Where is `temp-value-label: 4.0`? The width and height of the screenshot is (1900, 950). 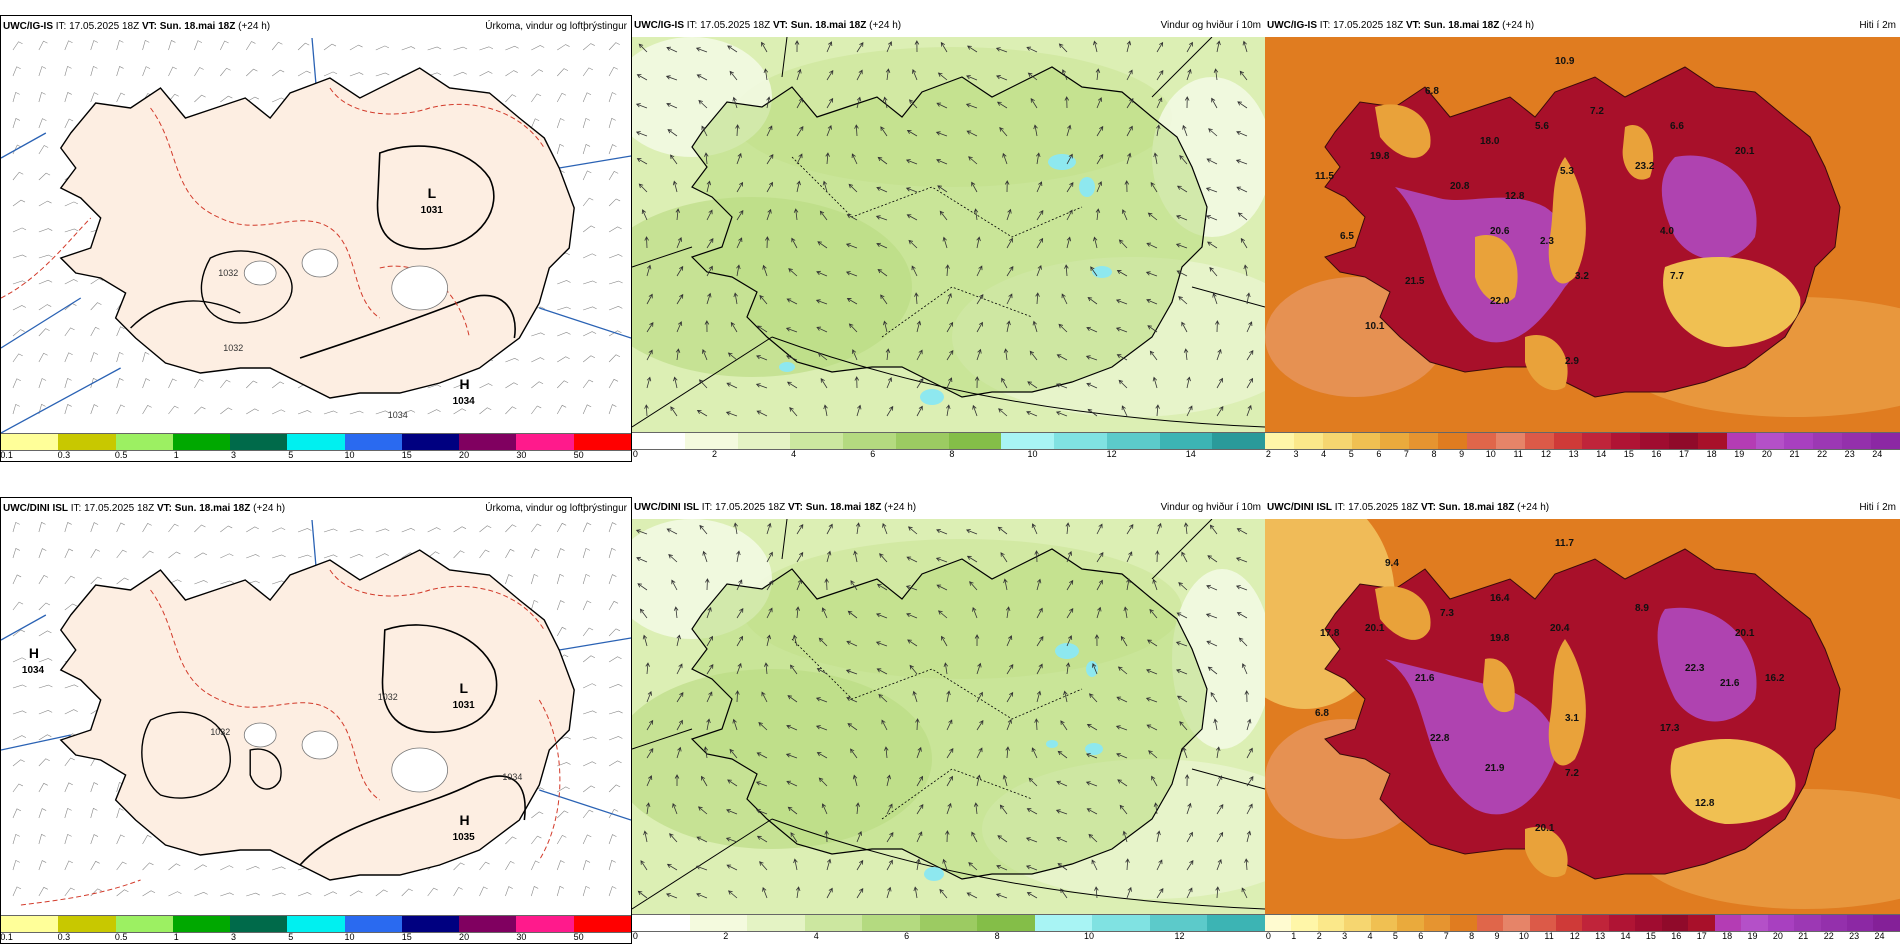
temp-value-label: 4.0 is located at coordinates (1667, 231).